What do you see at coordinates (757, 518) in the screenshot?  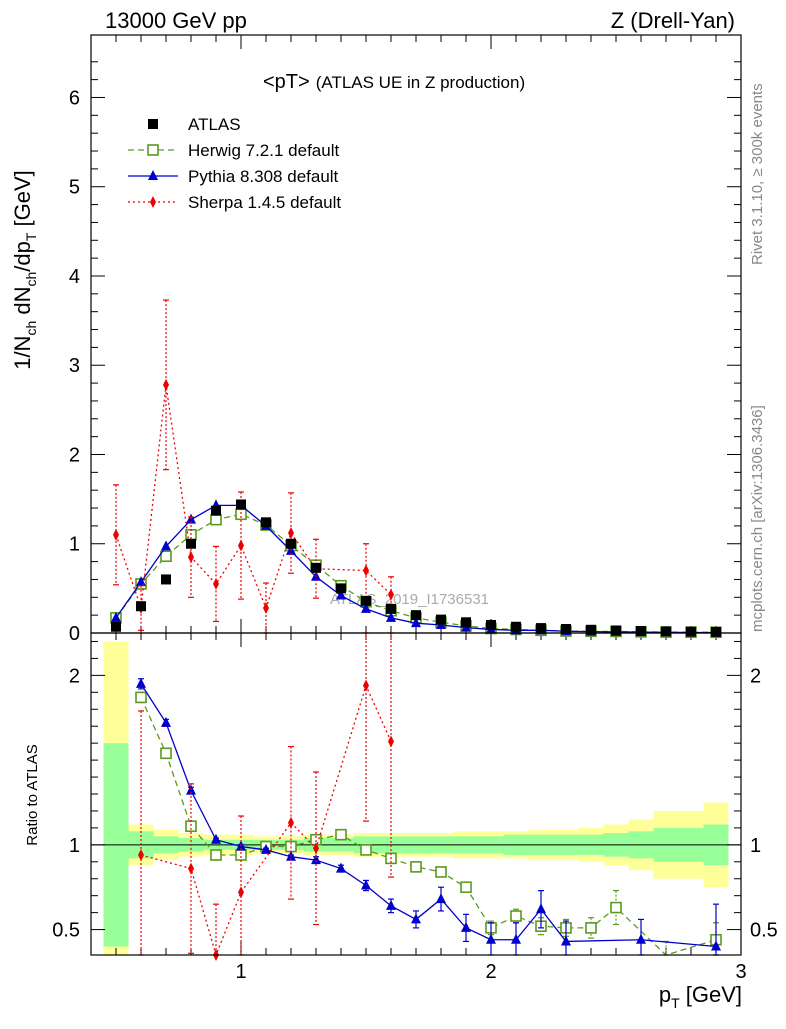 I see `mcplots-label: mcplots.cern.ch [arXiv:1306.3436]` at bounding box center [757, 518].